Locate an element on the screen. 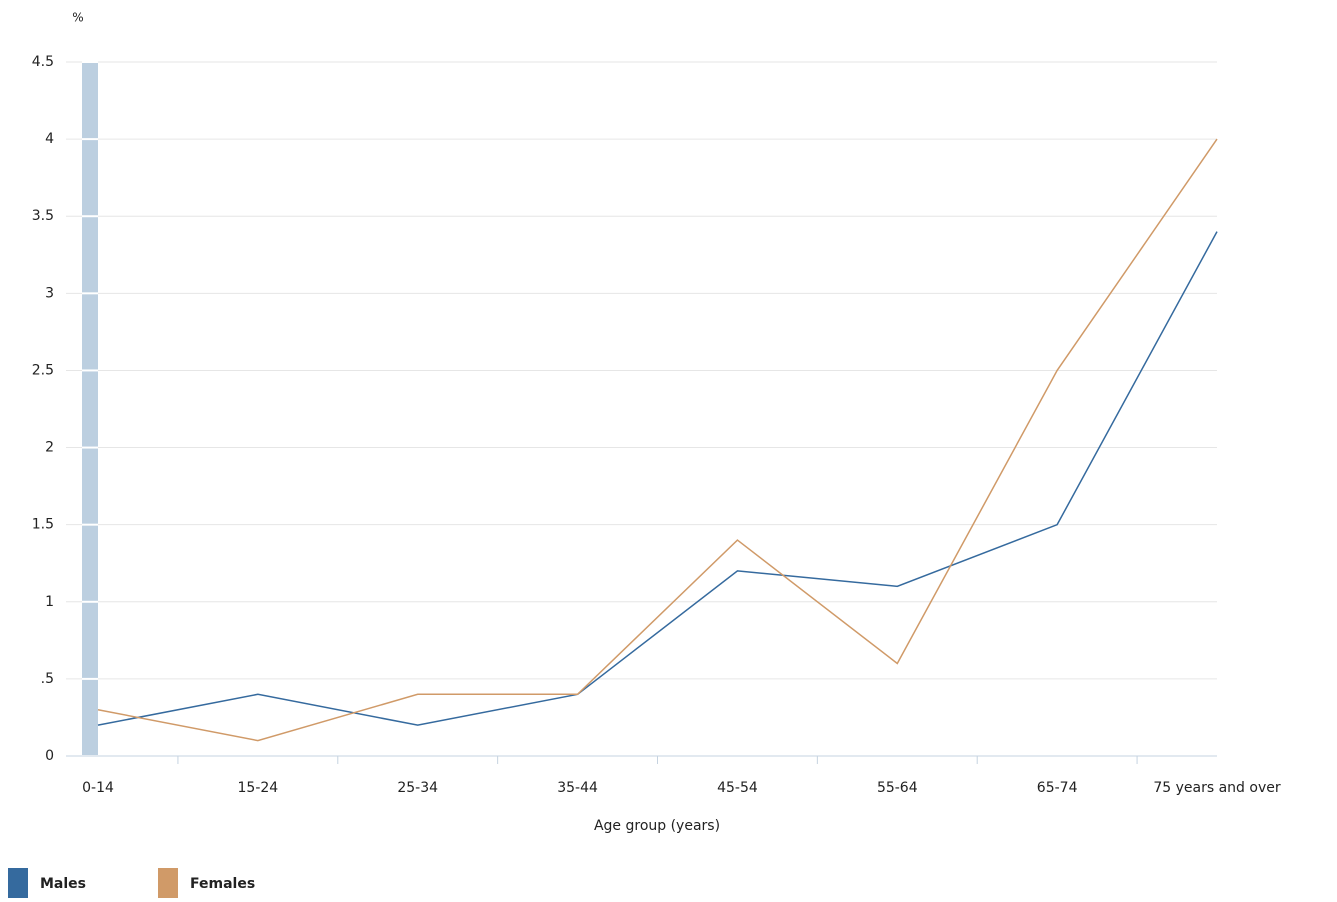 This screenshot has height=902, width=1337. x-tick-label: 75 years and over is located at coordinates (1216, 788).